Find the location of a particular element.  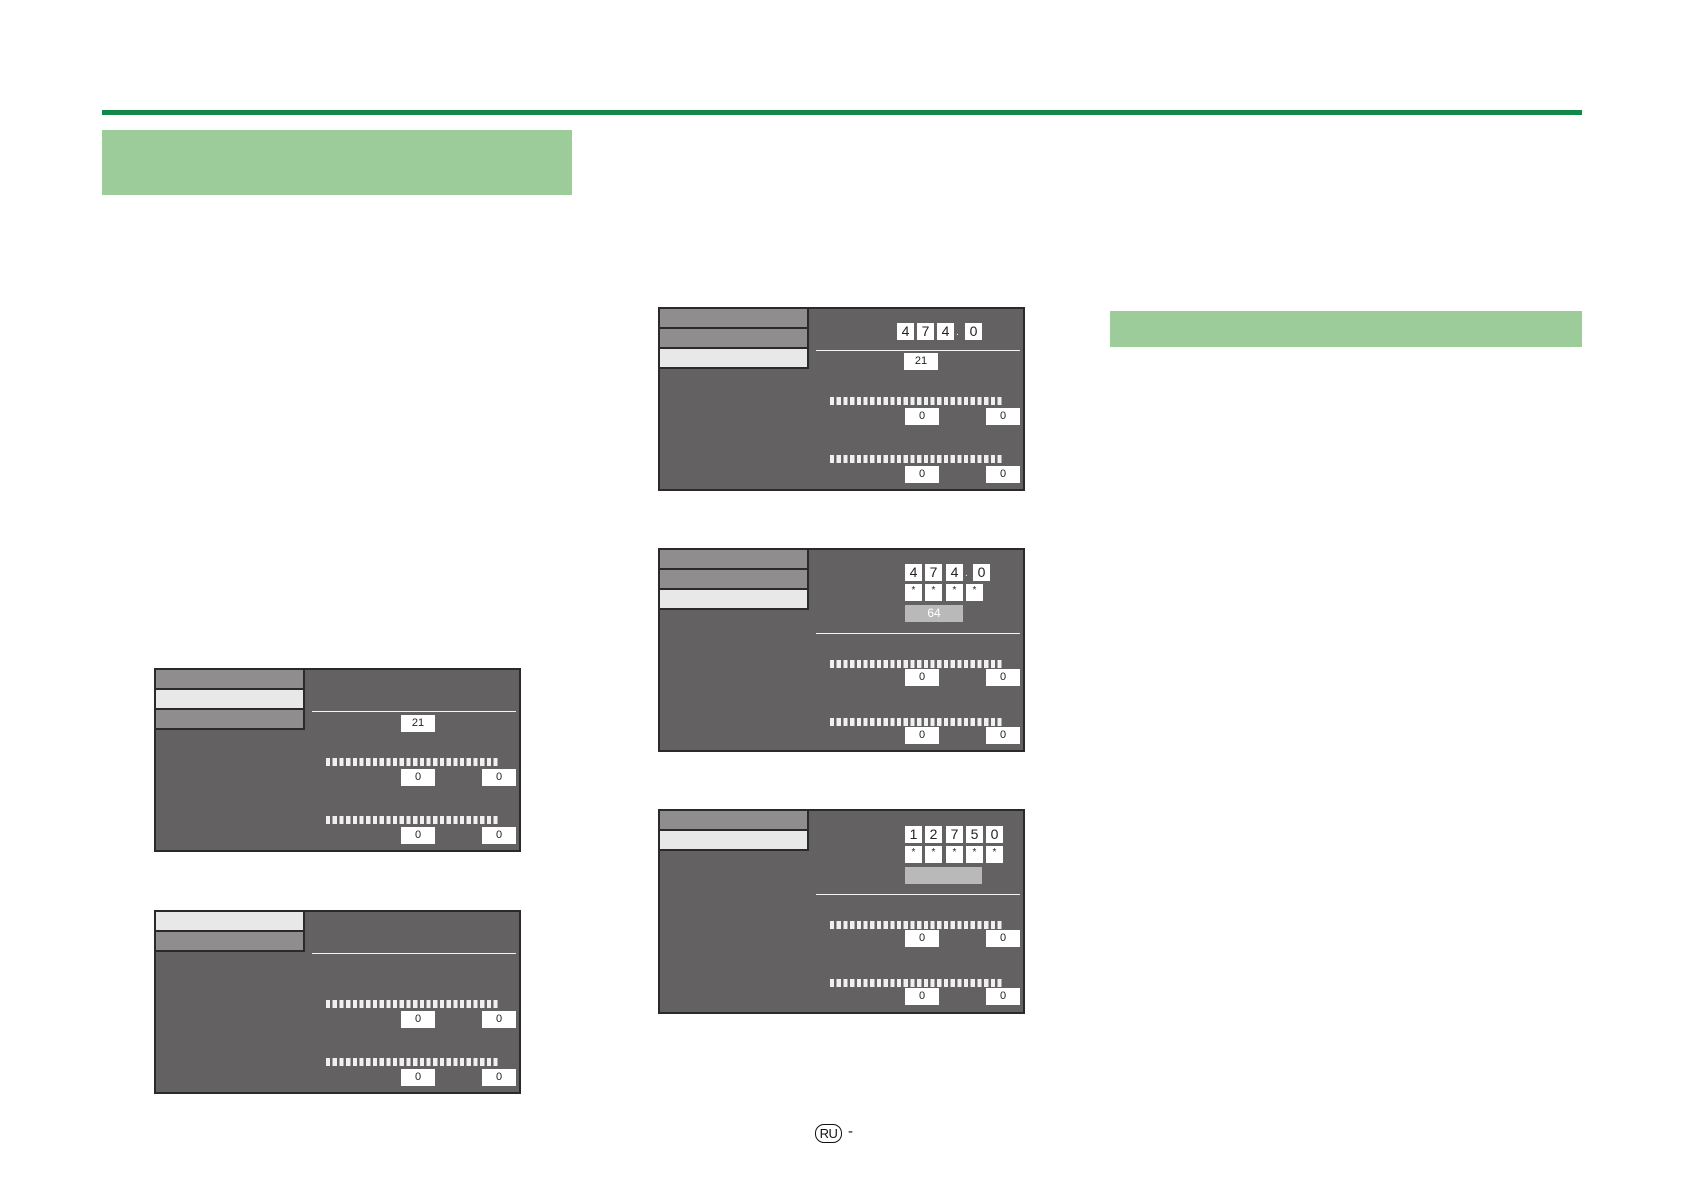

tv-menu-panel: 1 2 7 5 0 * * * * * 0 0 0 0 is located at coordinates (841, 911).